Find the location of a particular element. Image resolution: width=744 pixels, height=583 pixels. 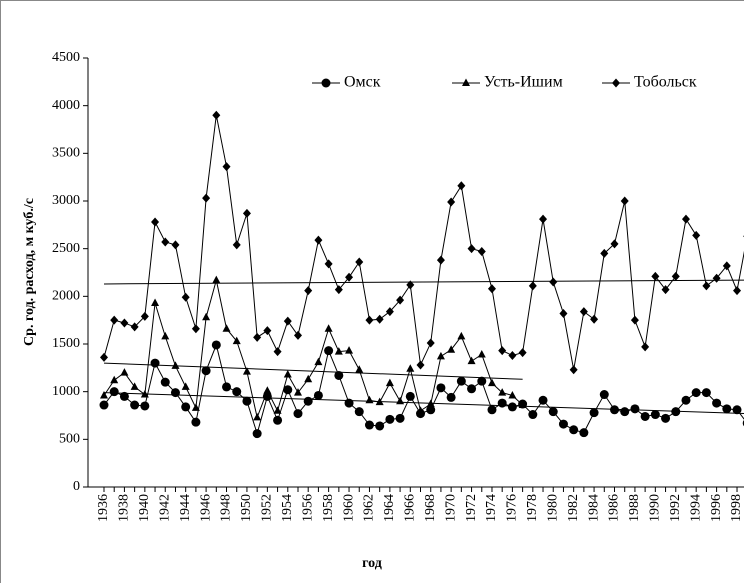

y-tick-label: 3500 is located at coordinates (66, 153).